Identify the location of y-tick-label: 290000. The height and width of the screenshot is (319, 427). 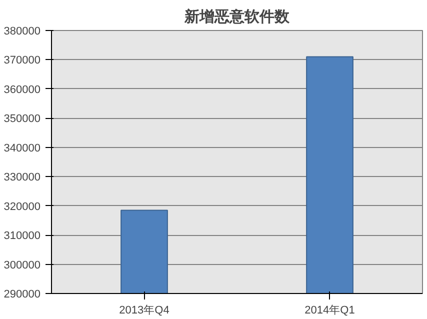
(22, 294).